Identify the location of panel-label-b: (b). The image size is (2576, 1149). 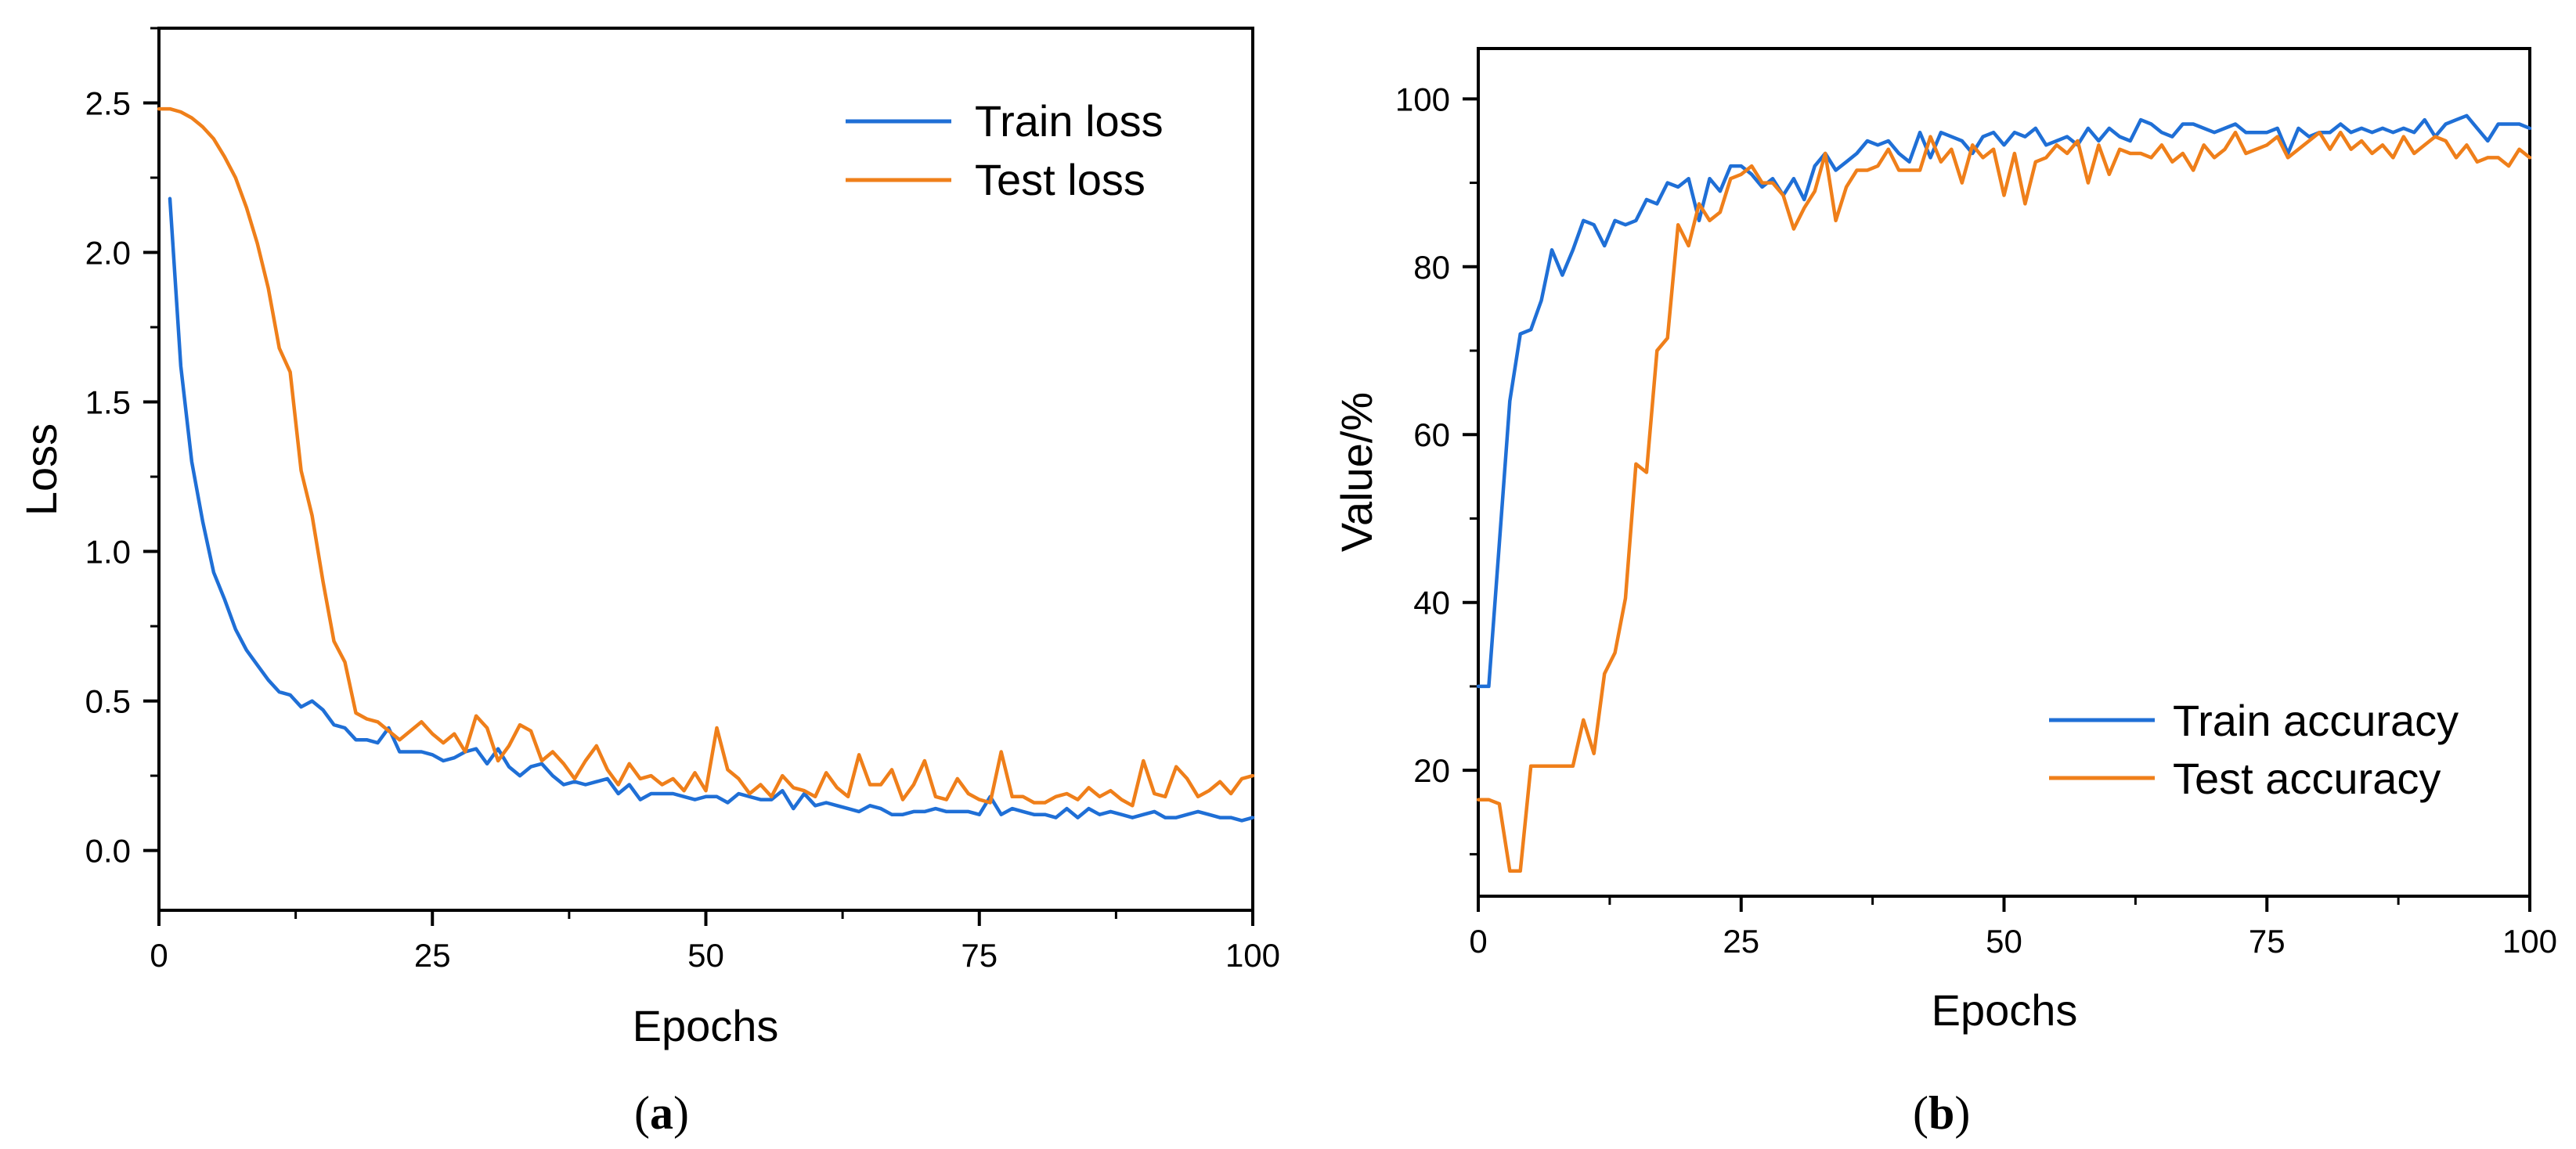
(1941, 1113).